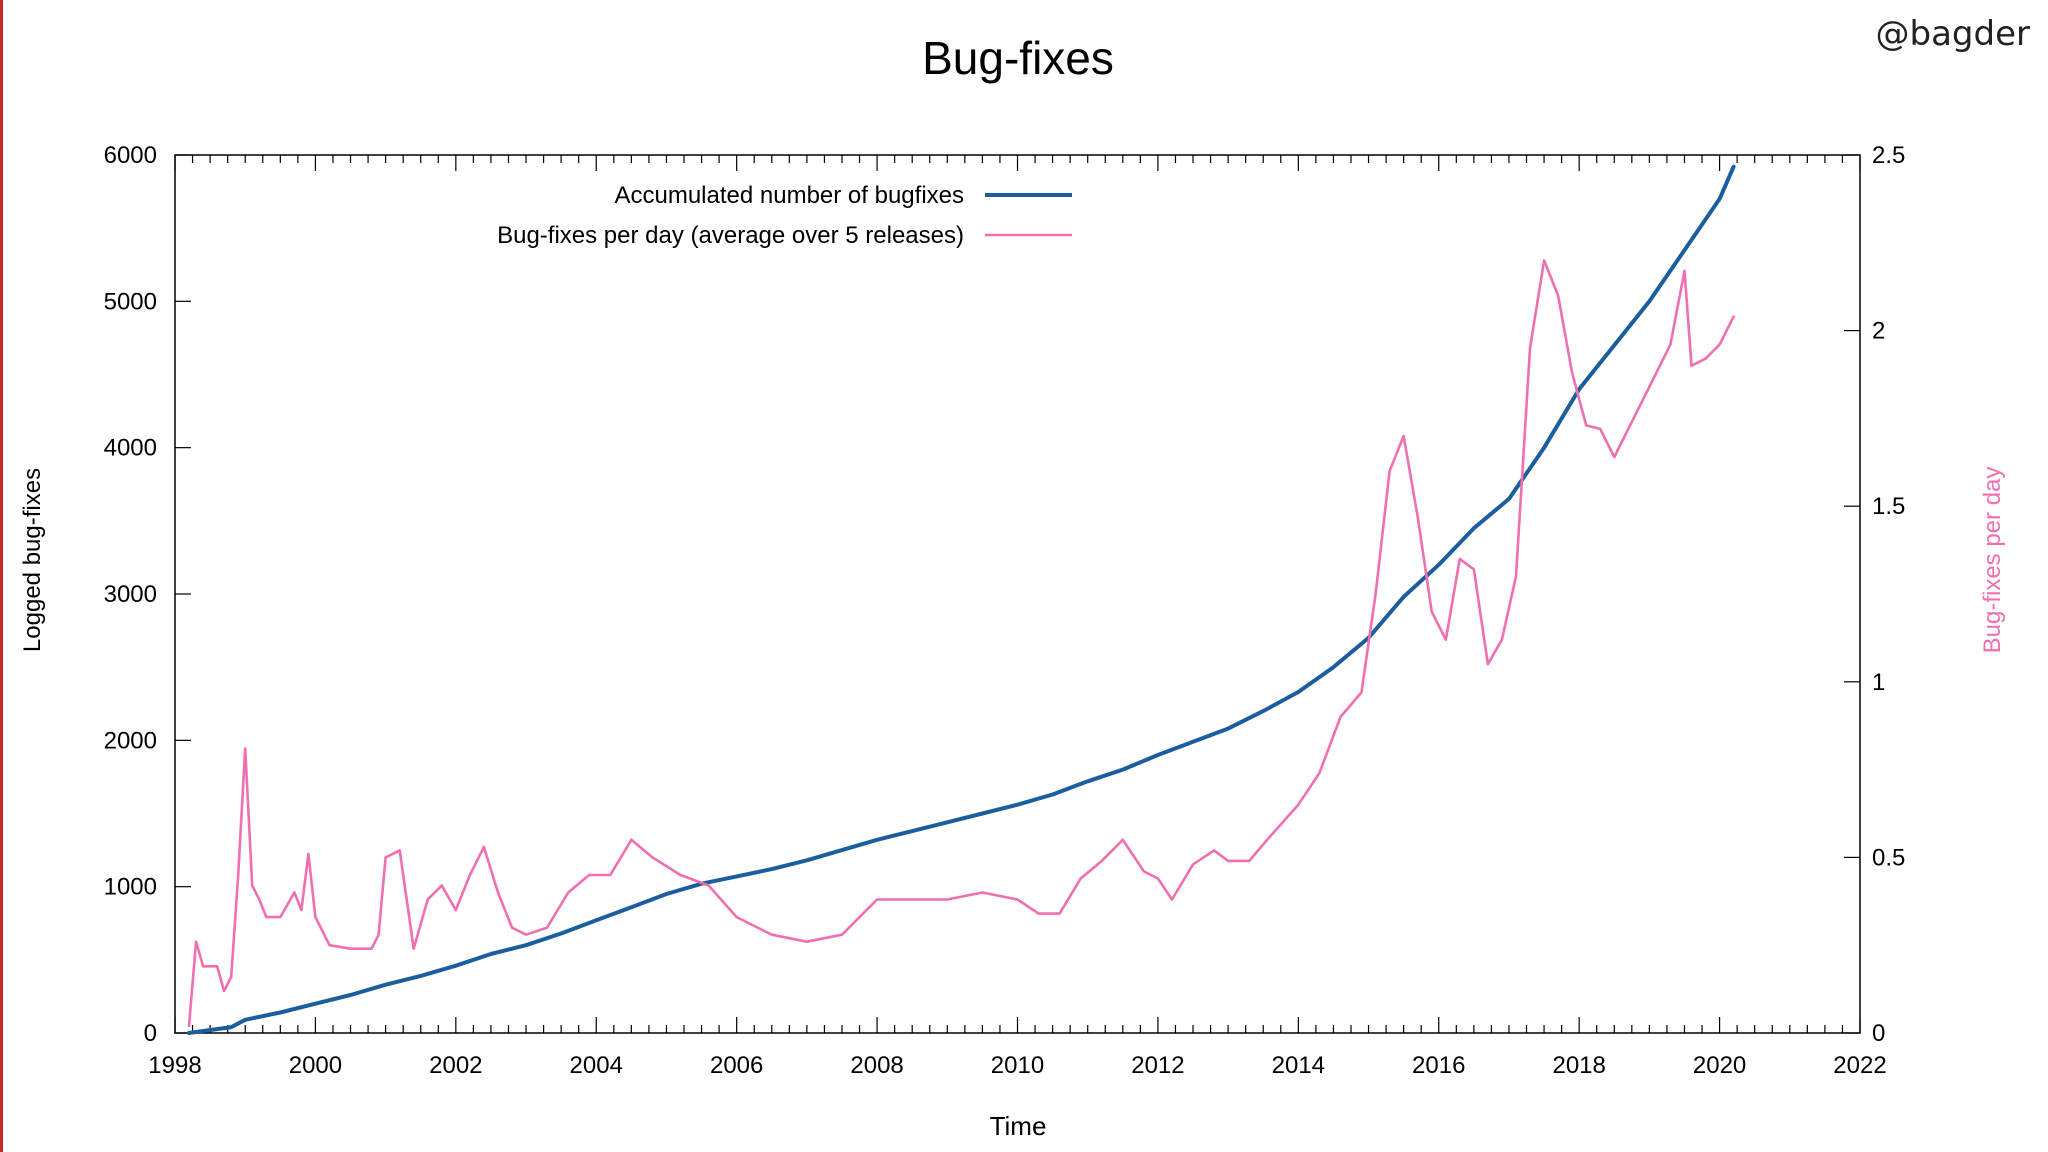 The width and height of the screenshot is (2048, 1152). What do you see at coordinates (1878, 331) in the screenshot?
I see `y2-tick-label: 2` at bounding box center [1878, 331].